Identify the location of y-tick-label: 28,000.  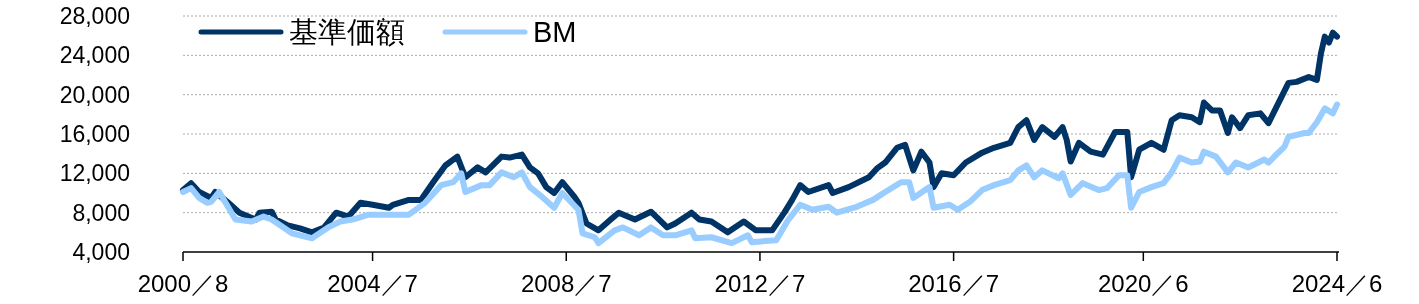
(94, 16).